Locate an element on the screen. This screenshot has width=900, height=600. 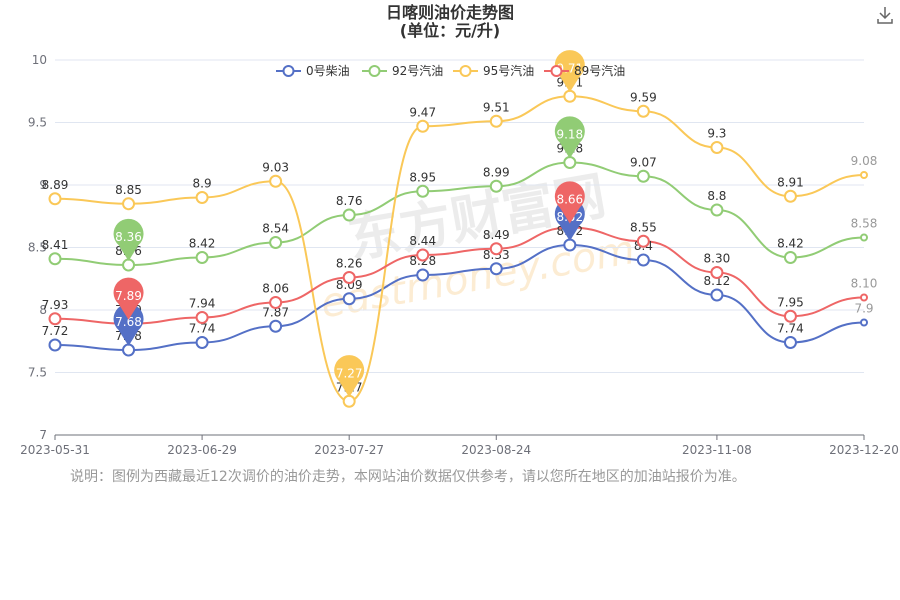
data-label: 9.03 is located at coordinates (275, 167).